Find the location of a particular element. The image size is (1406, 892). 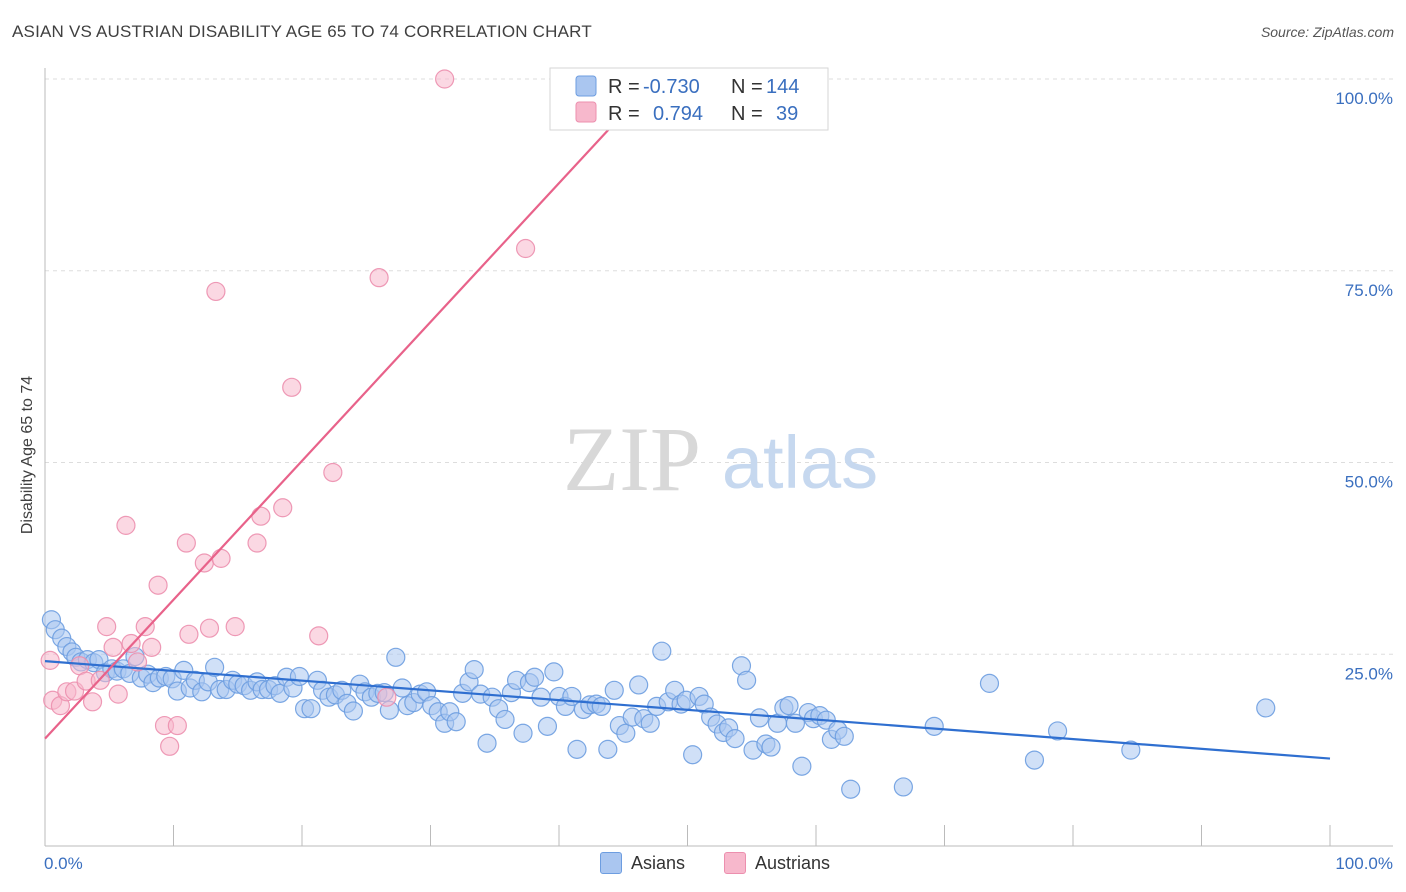

austrians-legend-label: Austrians is located at coordinates (793, 862).